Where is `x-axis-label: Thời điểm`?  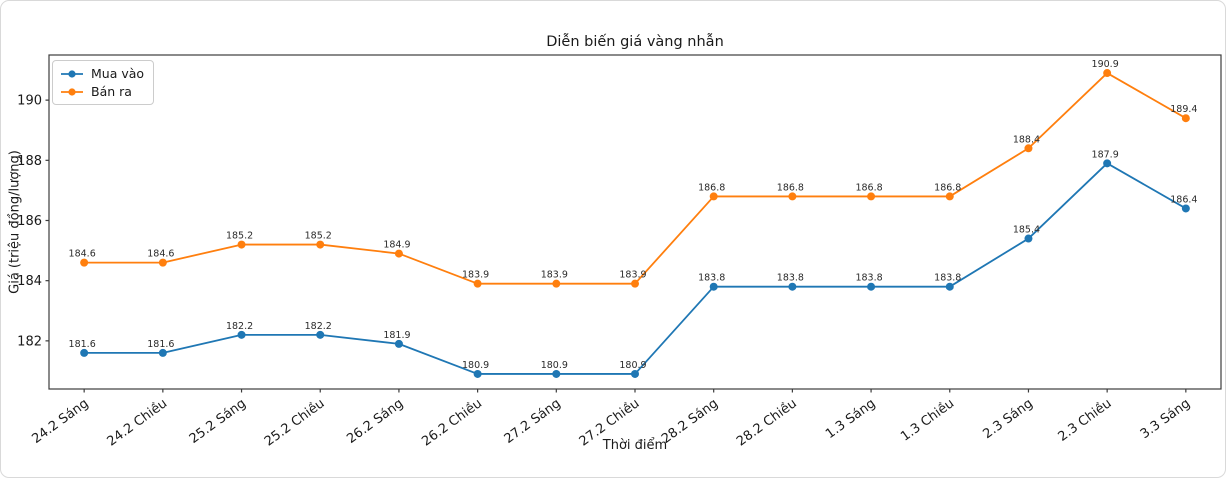
x-axis-label: Thời điểm is located at coordinates (635, 445).